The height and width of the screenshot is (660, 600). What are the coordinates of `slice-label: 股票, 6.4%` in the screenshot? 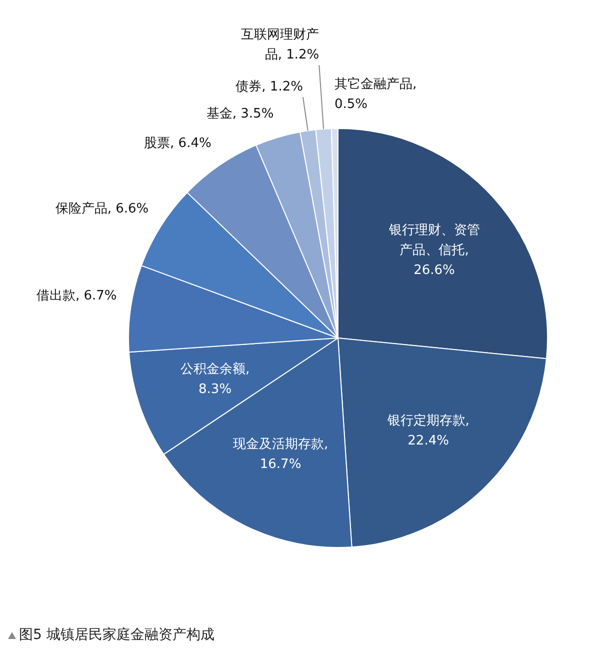 It's located at (178, 144).